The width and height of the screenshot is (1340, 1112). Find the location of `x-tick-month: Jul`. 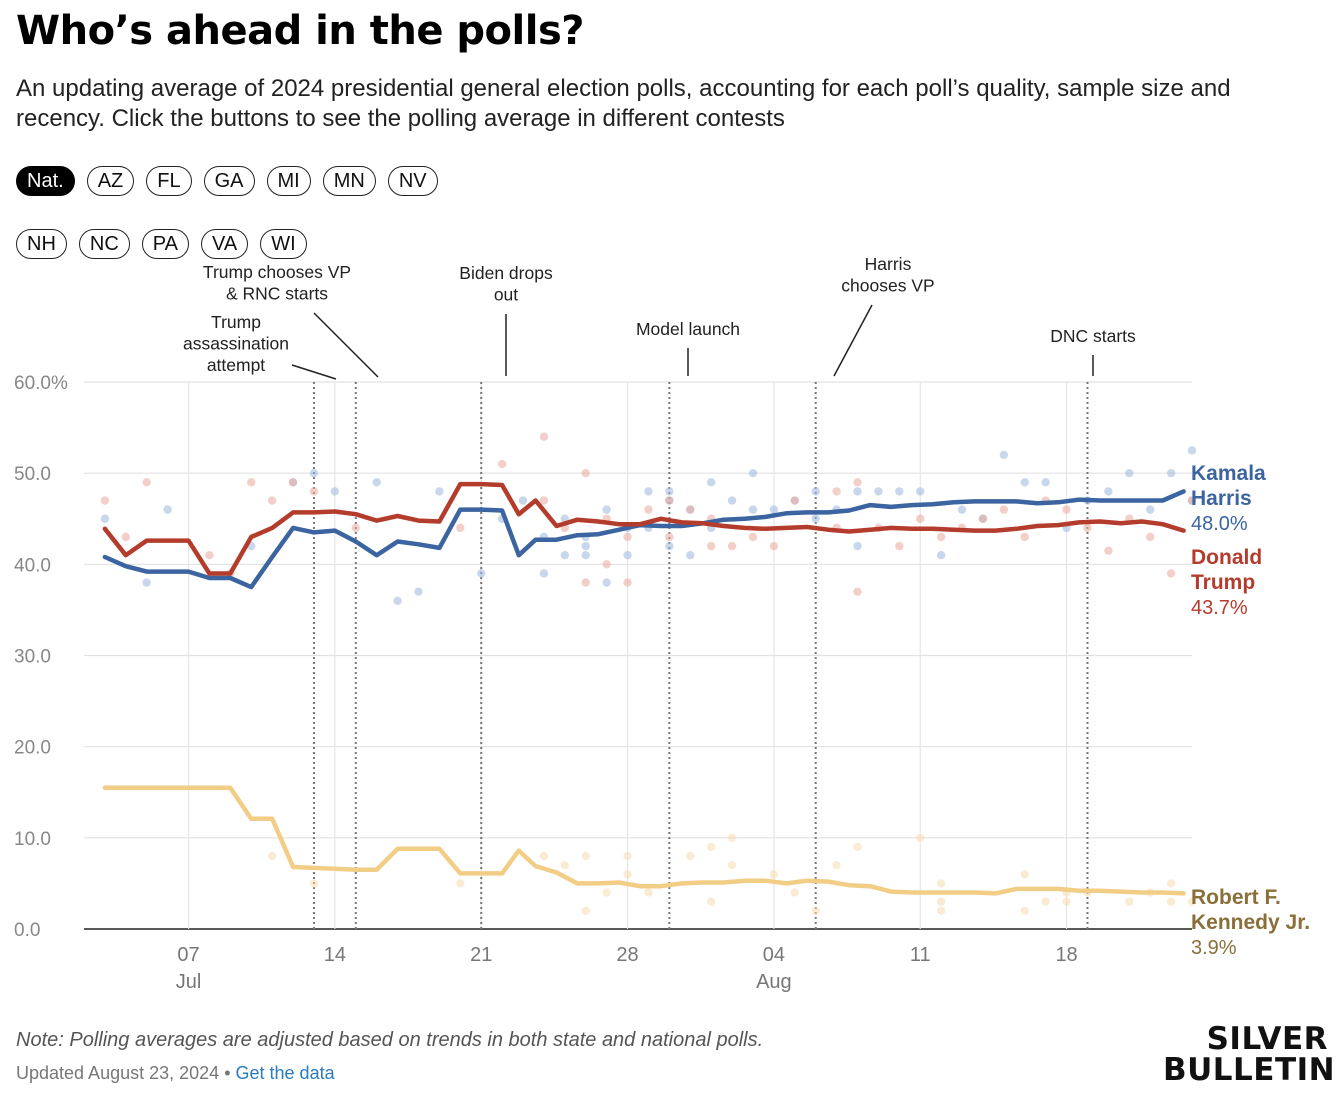

x-tick-month: Jul is located at coordinates (189, 982).